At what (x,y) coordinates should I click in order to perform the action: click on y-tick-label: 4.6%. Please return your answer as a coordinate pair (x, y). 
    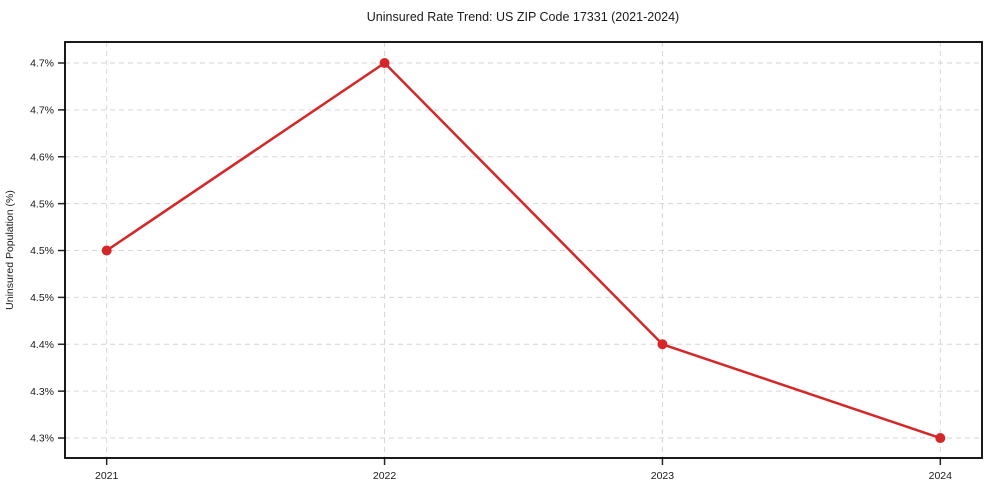
    Looking at the image, I should click on (42, 157).